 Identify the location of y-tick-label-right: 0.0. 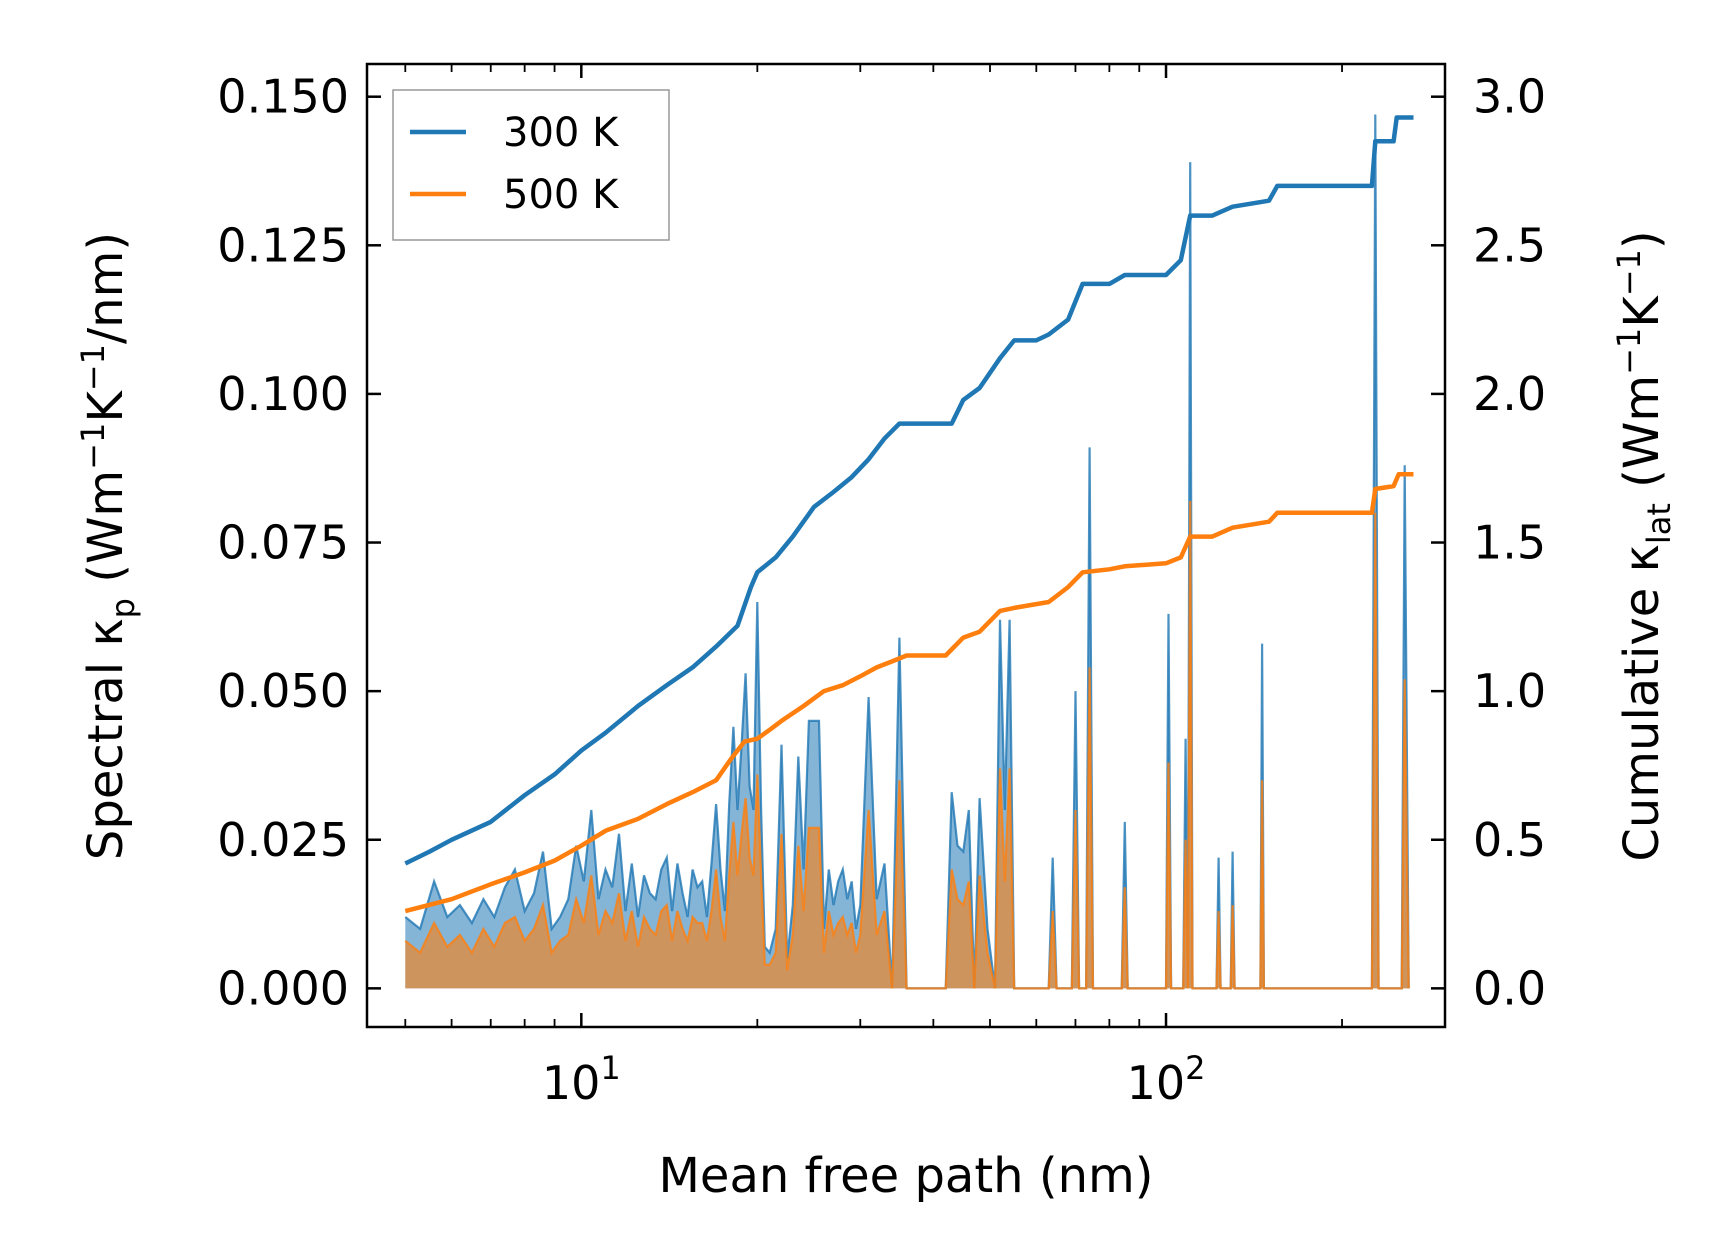
(1509, 988).